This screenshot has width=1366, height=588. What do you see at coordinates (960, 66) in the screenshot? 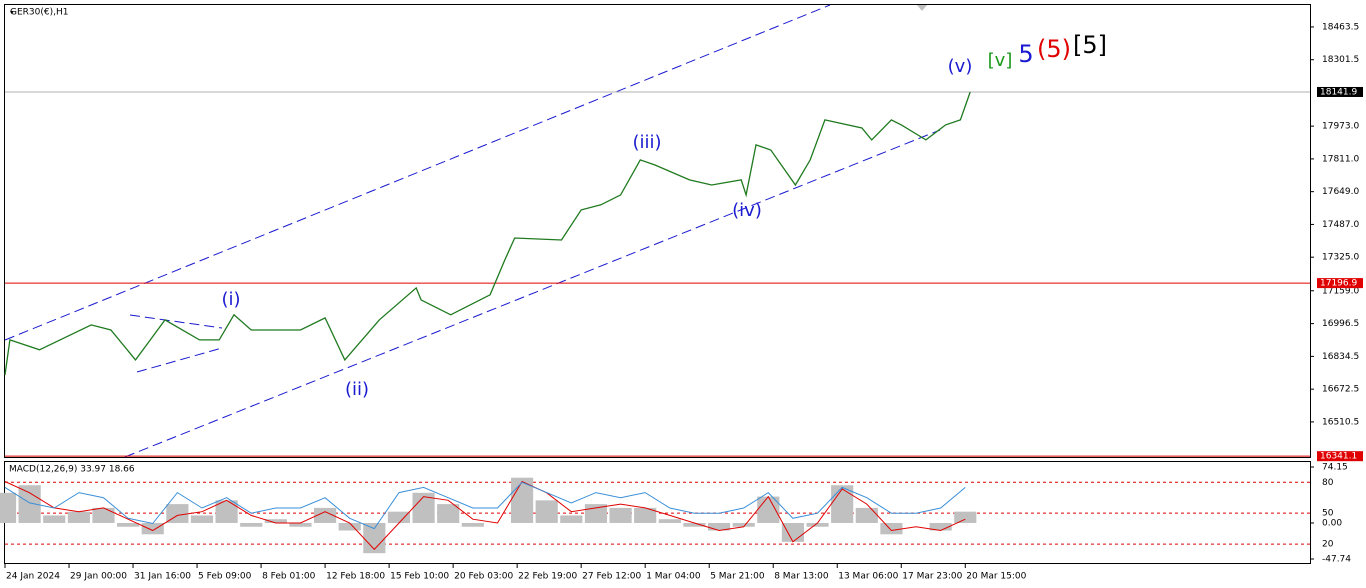
I see `wave-label: (v)` at bounding box center [960, 66].